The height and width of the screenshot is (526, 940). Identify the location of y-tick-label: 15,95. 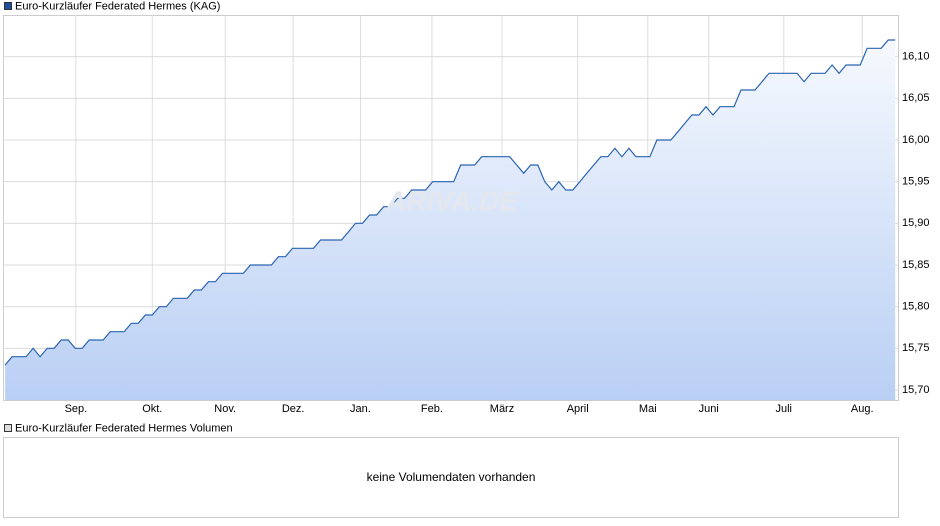
(916, 182).